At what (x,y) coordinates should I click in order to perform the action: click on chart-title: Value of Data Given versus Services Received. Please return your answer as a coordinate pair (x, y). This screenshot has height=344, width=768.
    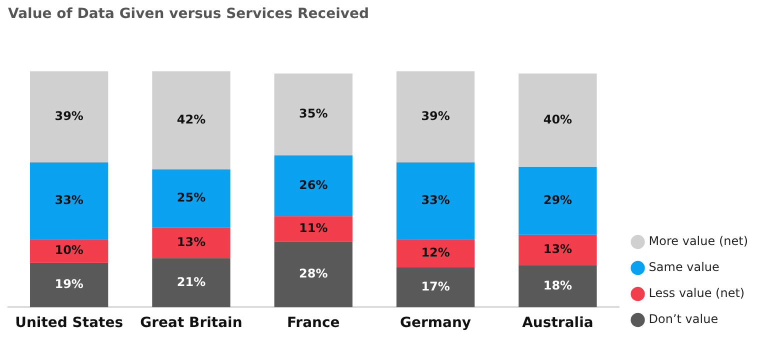
    Looking at the image, I should click on (189, 14).